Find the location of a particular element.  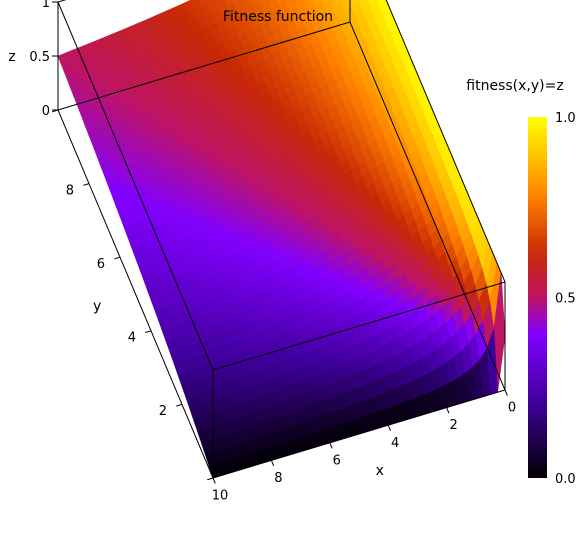

colorbar-tick-label: 0.0 is located at coordinates (565, 479).